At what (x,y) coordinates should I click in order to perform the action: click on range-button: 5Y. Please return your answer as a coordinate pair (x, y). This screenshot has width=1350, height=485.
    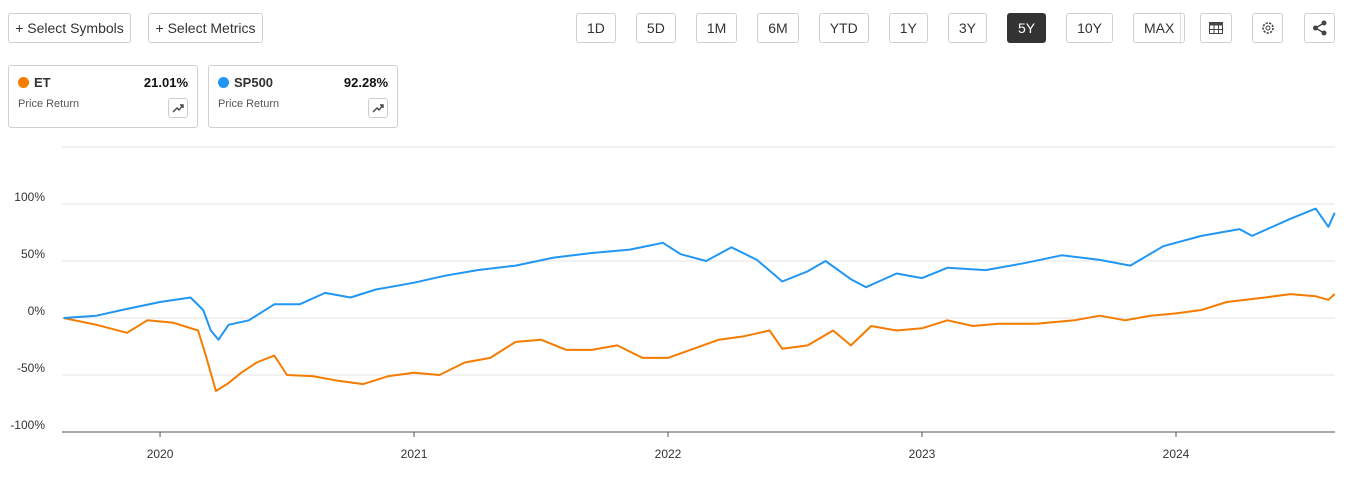
    Looking at the image, I should click on (1026, 28).